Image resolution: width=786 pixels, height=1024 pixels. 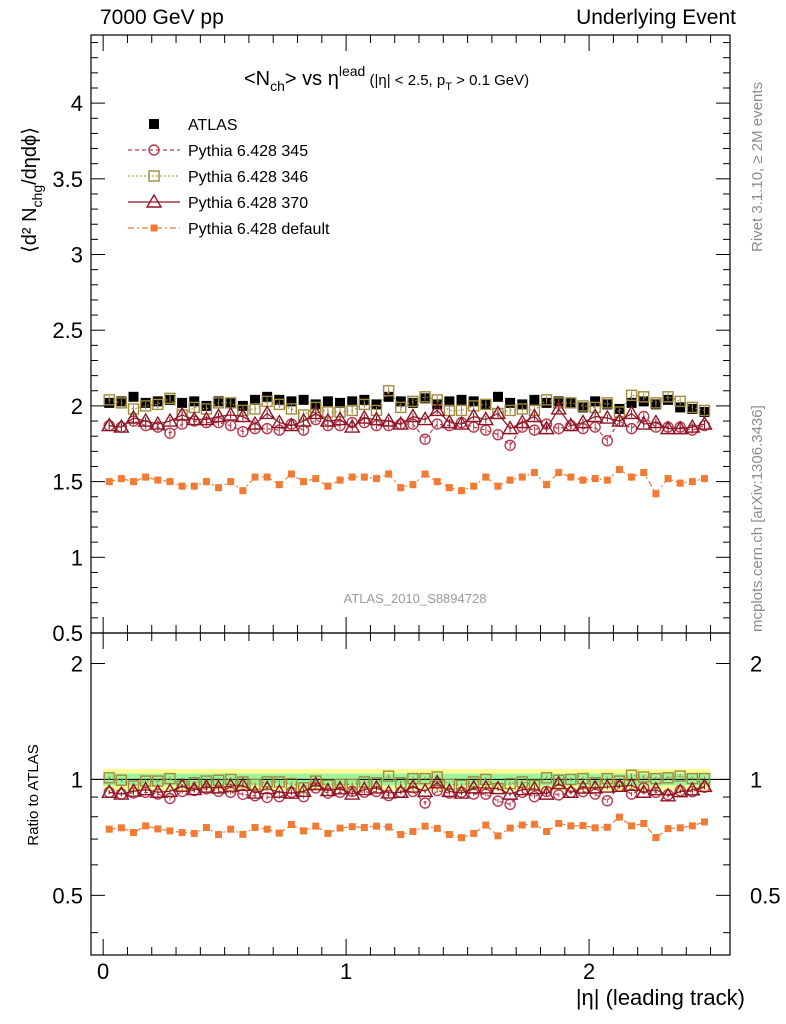 I want to click on y-tick-label: 1, so click(x=77, y=557).